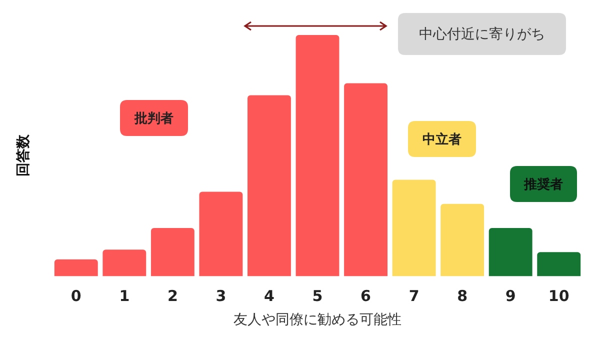 This screenshot has width=600, height=337. Describe the element at coordinates (414, 296) in the screenshot. I see `x-tick-label: 7` at that location.